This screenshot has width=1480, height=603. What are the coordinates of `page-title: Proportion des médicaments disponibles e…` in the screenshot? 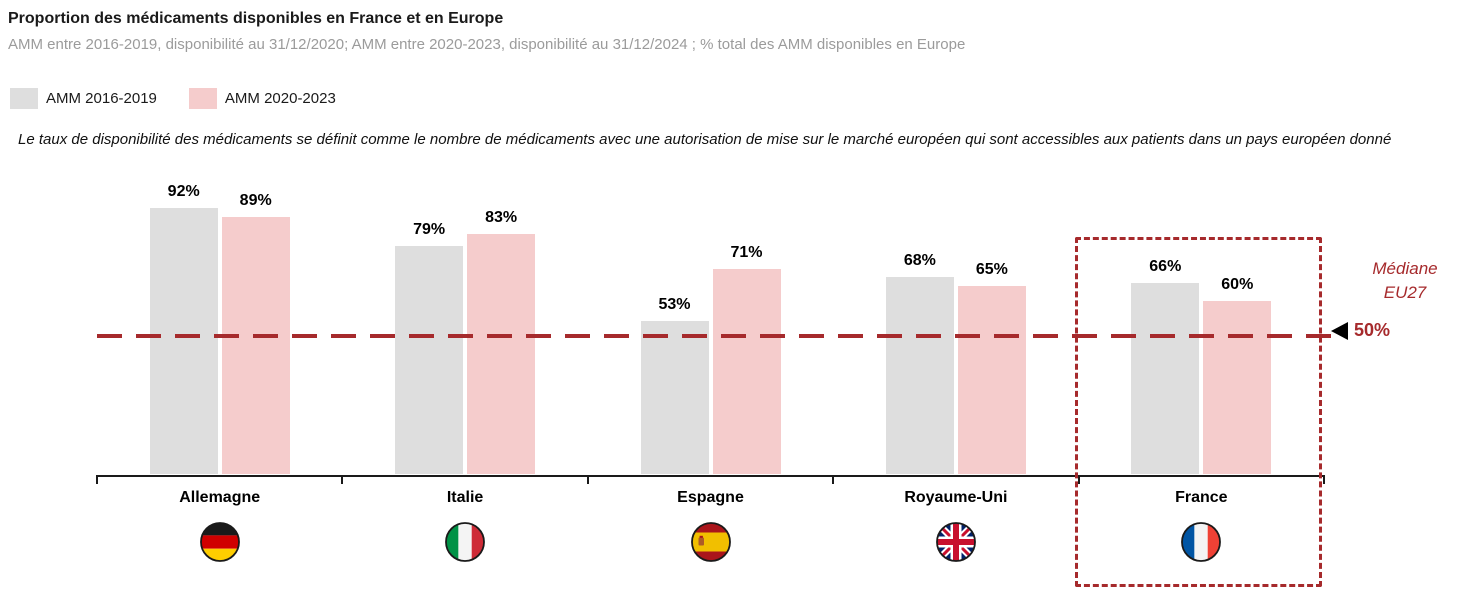 It's located at (256, 18).